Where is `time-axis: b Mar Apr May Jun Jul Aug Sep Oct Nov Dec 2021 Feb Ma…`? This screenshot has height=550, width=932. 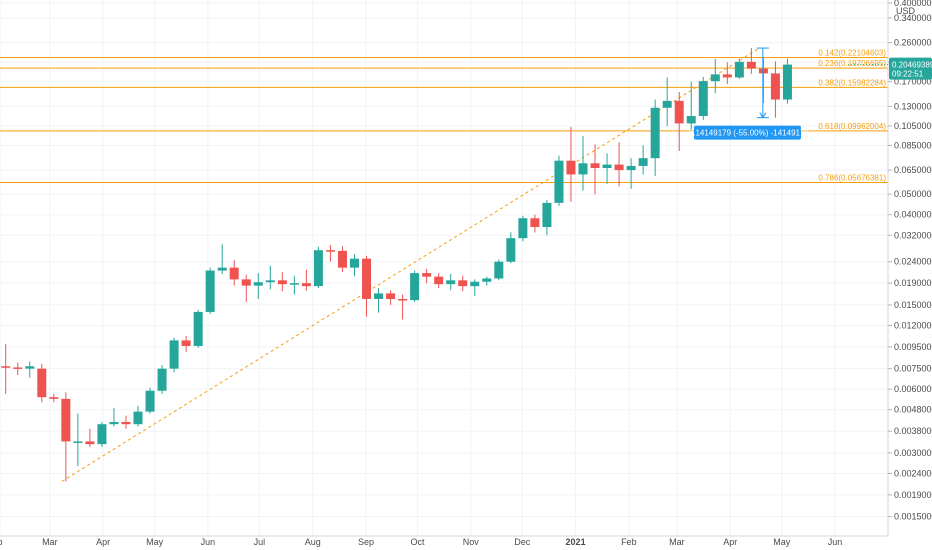
time-axis: b Mar Apr May Jun Jul Aug Sep Oct Nov Dec 2021 Feb Ma… is located at coordinates (421, 542).